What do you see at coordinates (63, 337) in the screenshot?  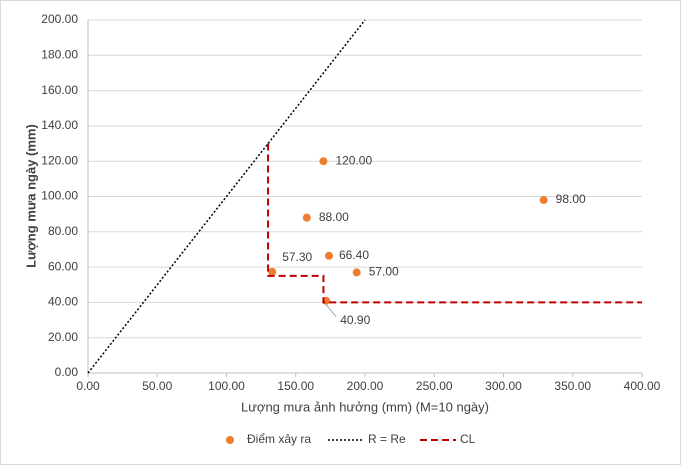 I see `y-tick-label: 20.00` at bounding box center [63, 337].